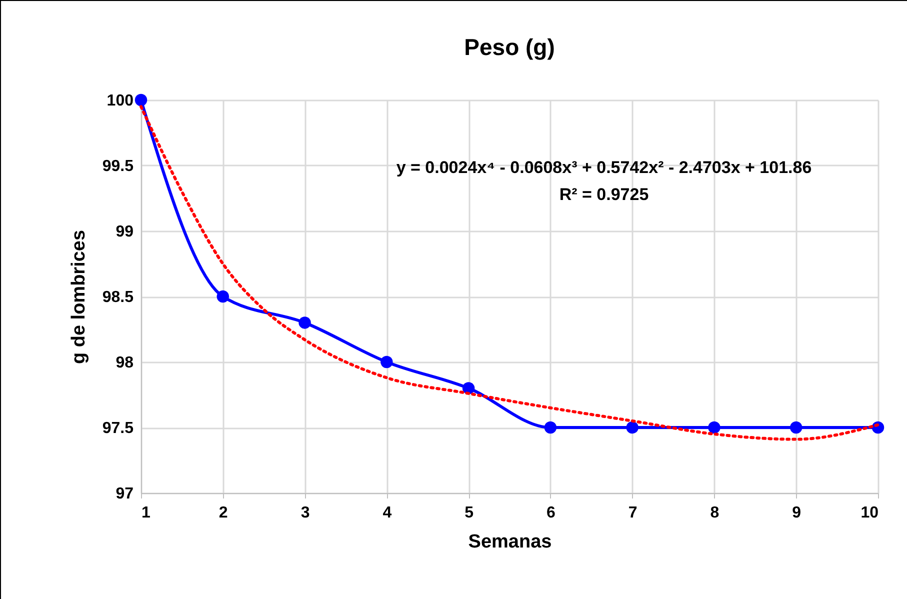 Image resolution: width=907 pixels, height=599 pixels. What do you see at coordinates (469, 513) in the screenshot?
I see `x-tick-label: 5` at bounding box center [469, 513].